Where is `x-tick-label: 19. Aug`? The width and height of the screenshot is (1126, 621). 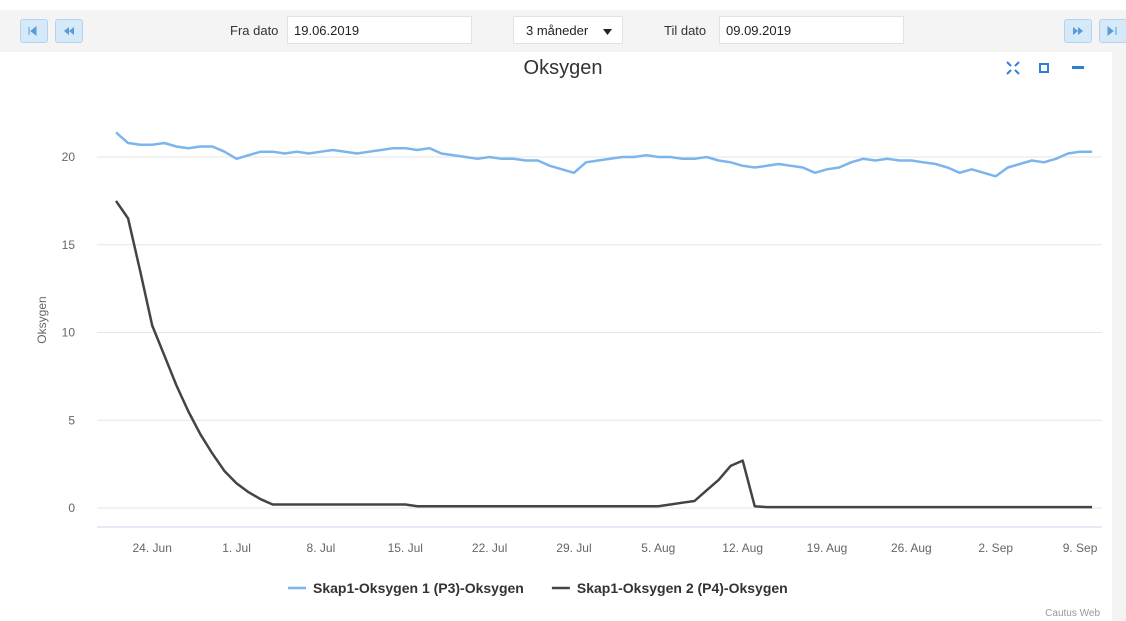 x-tick-label: 19. Aug is located at coordinates (827, 548).